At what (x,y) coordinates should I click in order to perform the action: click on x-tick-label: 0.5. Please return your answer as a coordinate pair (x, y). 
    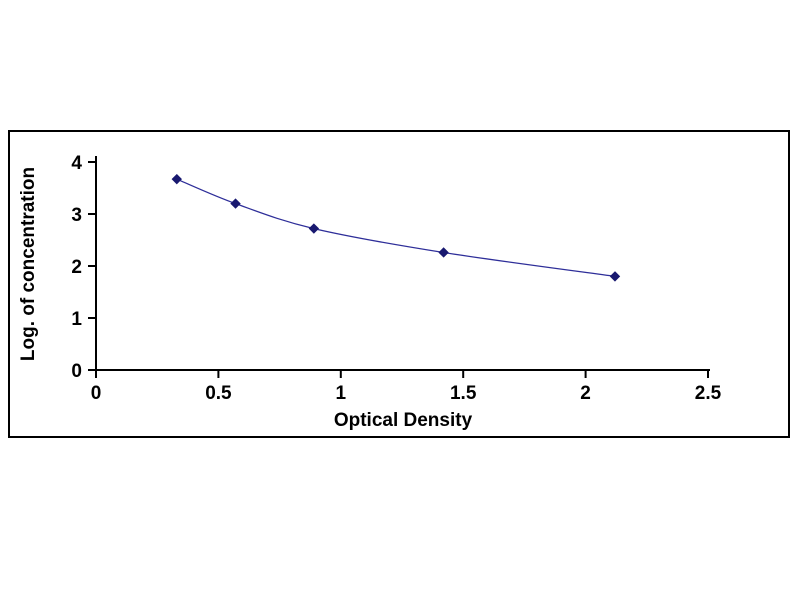
    Looking at the image, I should click on (218, 393).